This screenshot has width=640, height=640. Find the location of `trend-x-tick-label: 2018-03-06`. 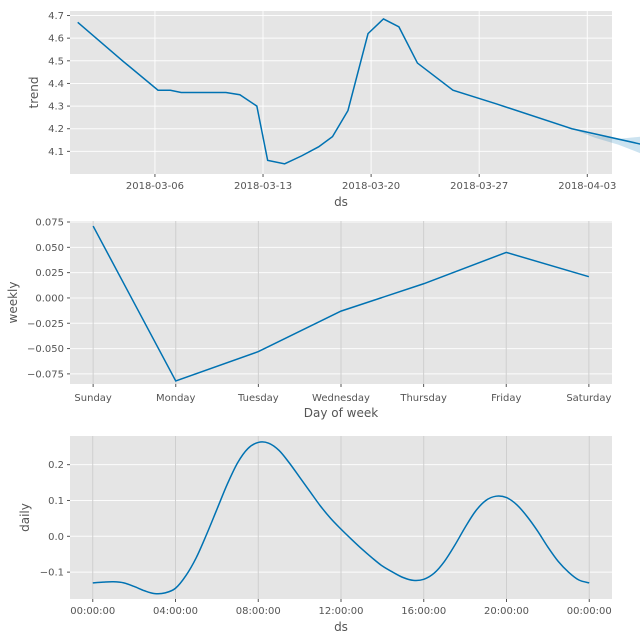

trend-x-tick-label: 2018-03-06 is located at coordinates (155, 186).